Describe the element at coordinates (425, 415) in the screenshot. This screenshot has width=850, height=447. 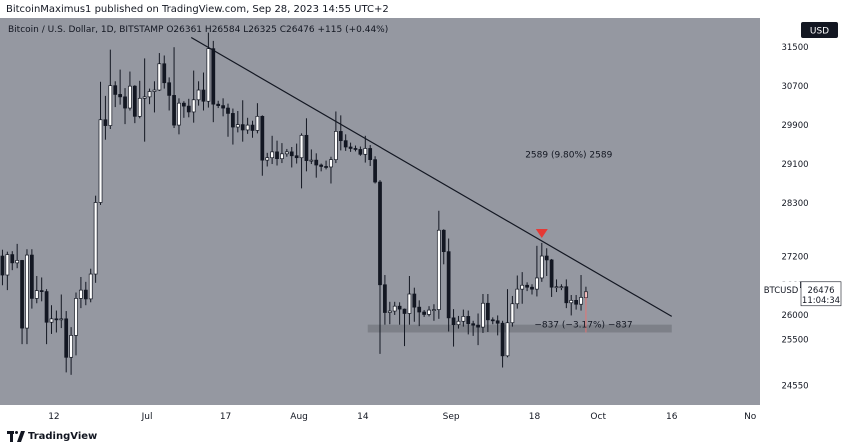
I see `time-axis` at that location.